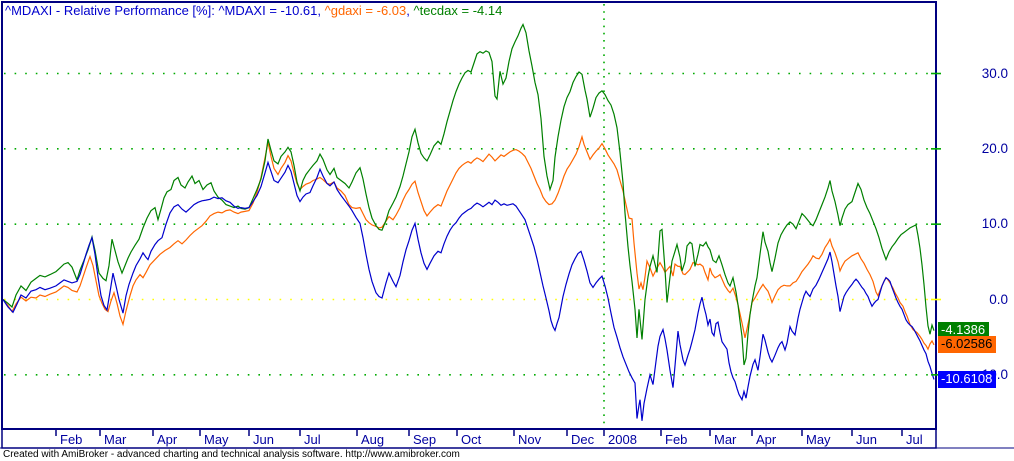  Describe the element at coordinates (914, 439) in the screenshot. I see `x-axis-label-17-Jul: Jul` at that location.